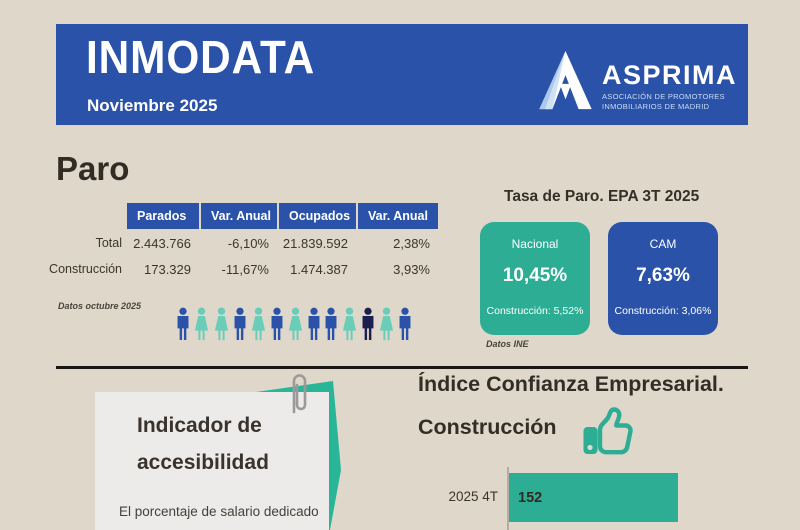 This screenshot has height=530, width=800. I want to click on people-pictogram-row, so click(294, 324).